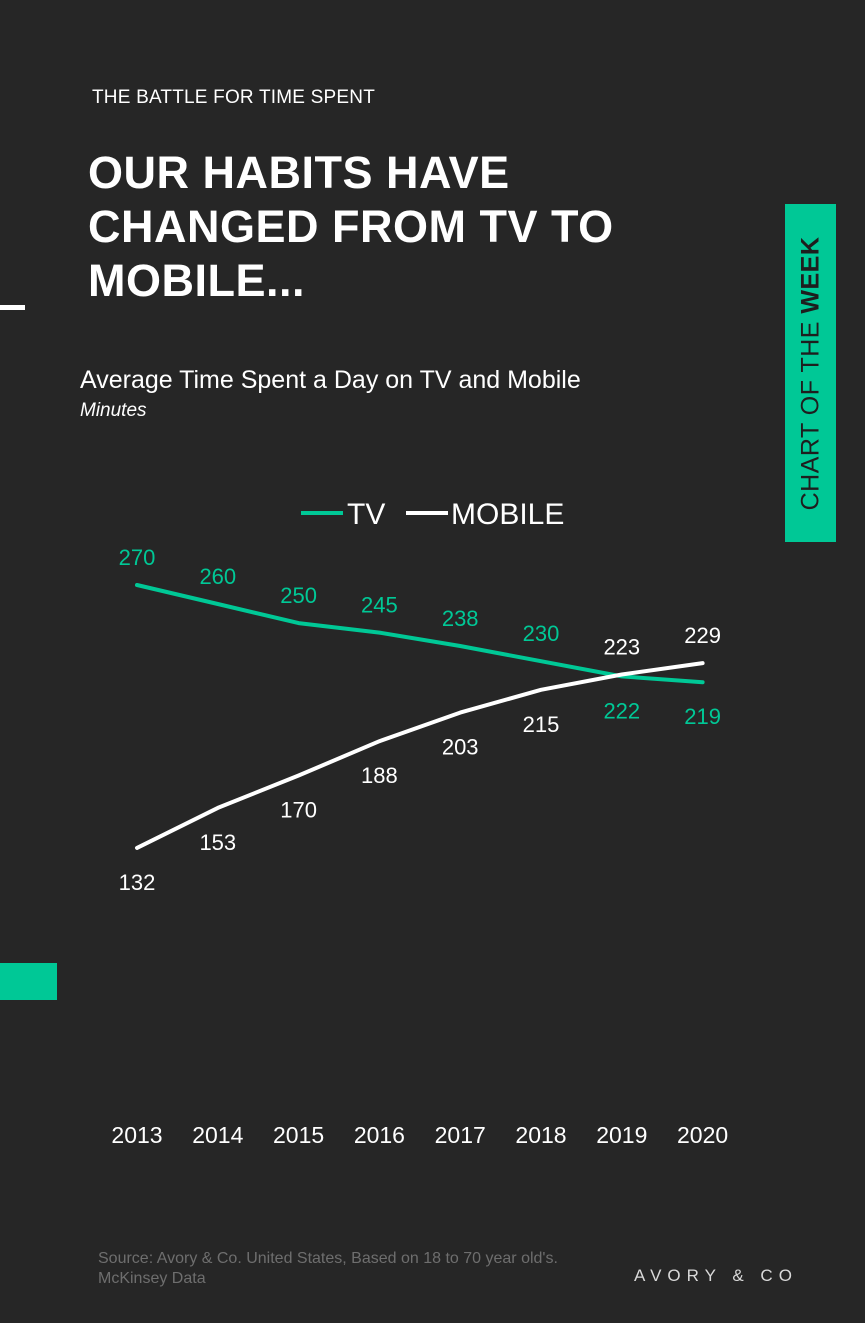 The width and height of the screenshot is (865, 1323). Describe the element at coordinates (28, 981) in the screenshot. I see `accent-block` at that location.